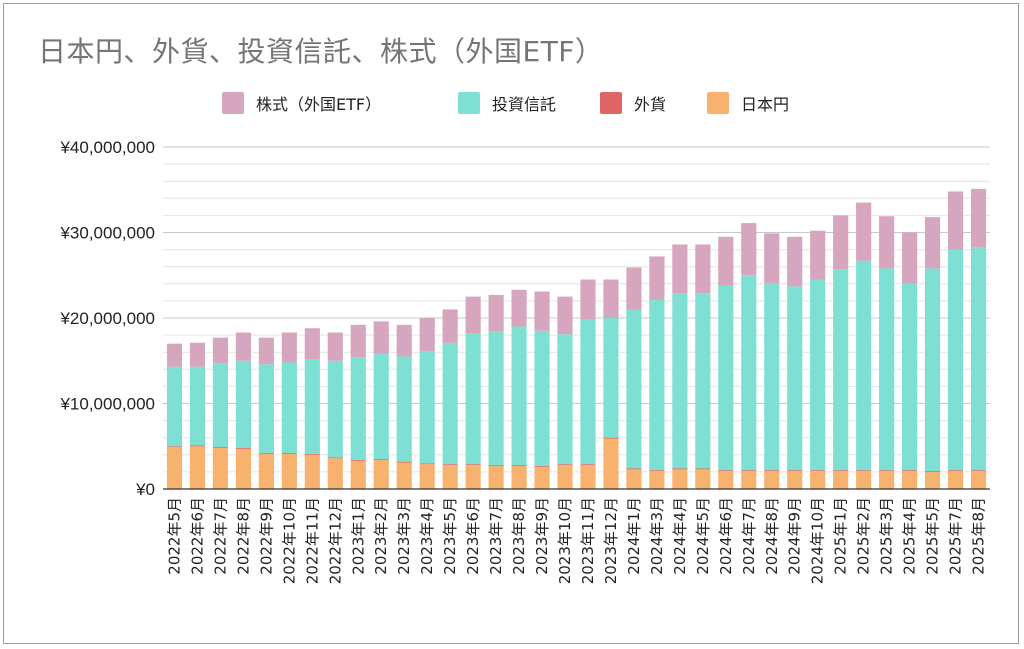 The width and height of the screenshot is (1024, 649). Describe the element at coordinates (933, 536) in the screenshot. I see `x-tick-label: 2025年5月` at that location.